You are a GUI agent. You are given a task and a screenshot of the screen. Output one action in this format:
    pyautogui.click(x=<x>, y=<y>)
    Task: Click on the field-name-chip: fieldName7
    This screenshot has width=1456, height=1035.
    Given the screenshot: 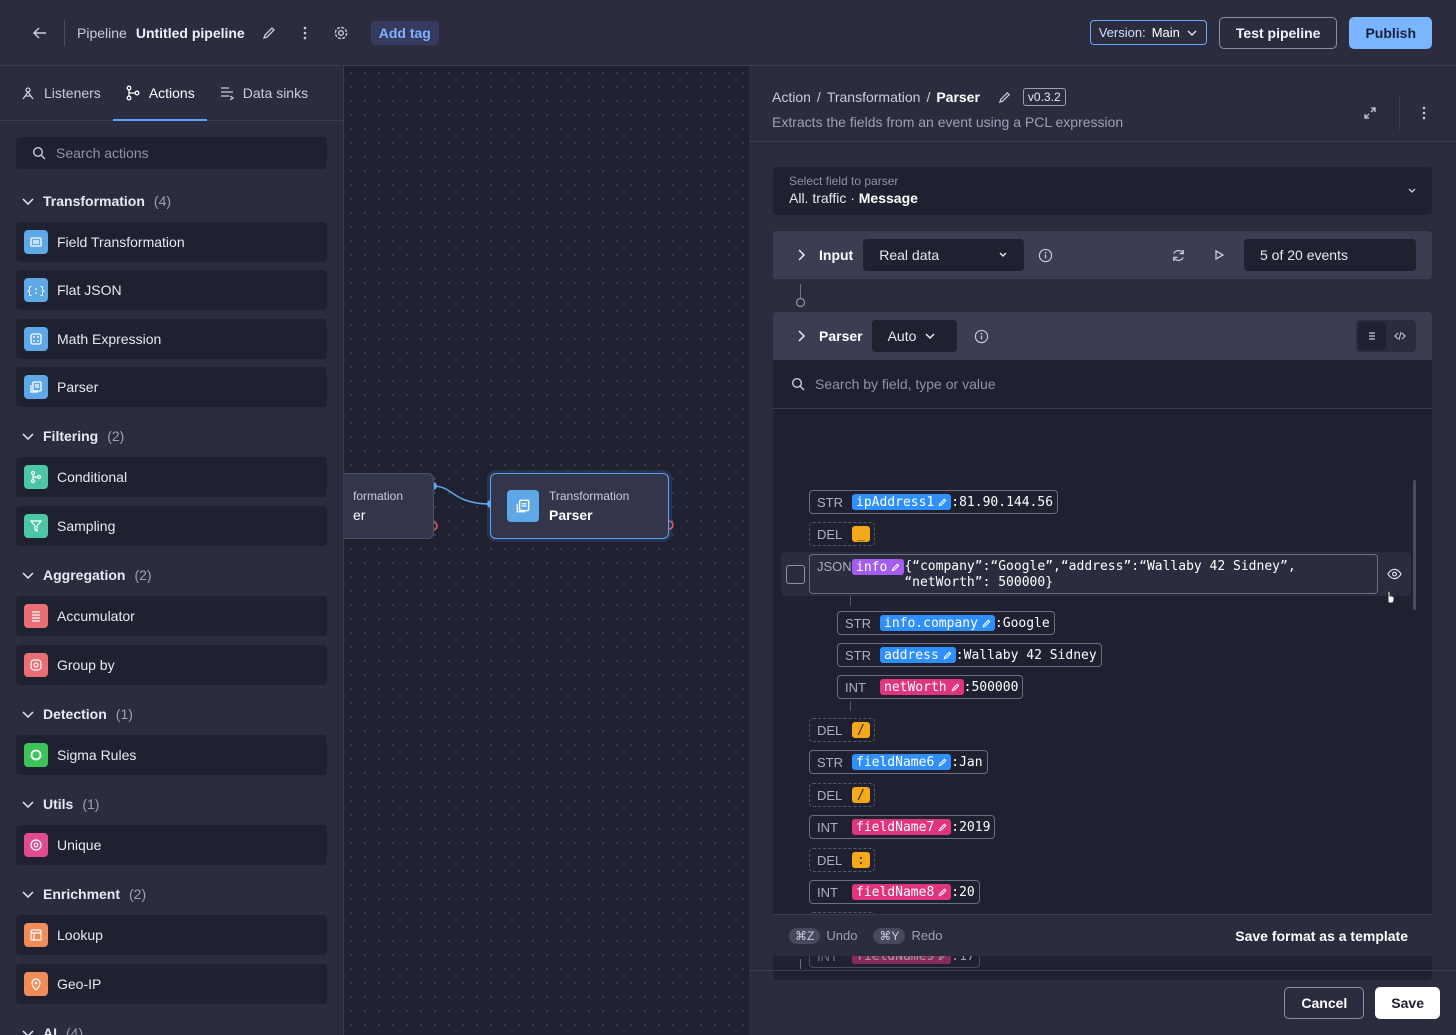 What is the action you would take?
    pyautogui.click(x=902, y=827)
    